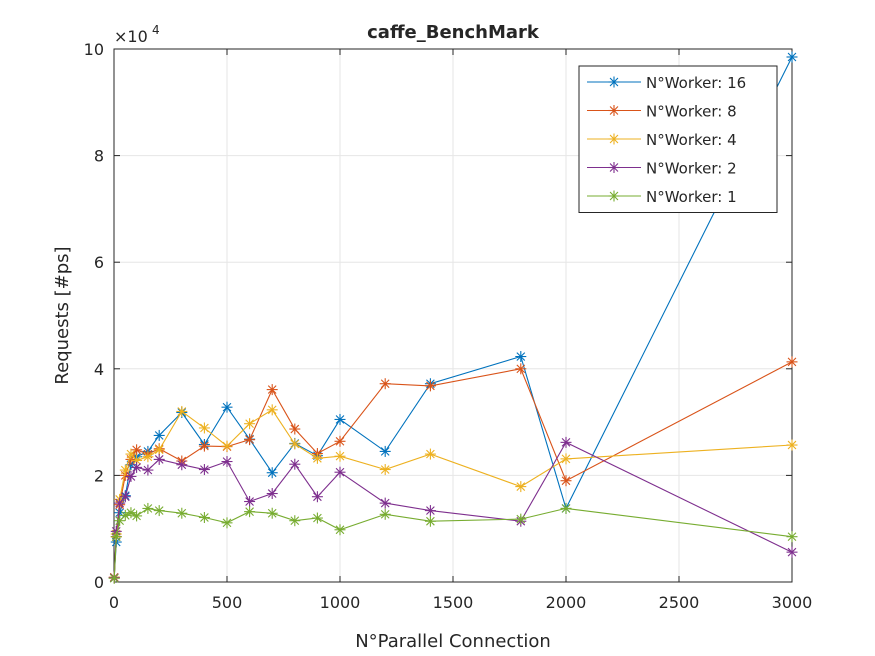 The image size is (875, 656). I want to click on y-axis-label: Requests [#ps], so click(62, 315).